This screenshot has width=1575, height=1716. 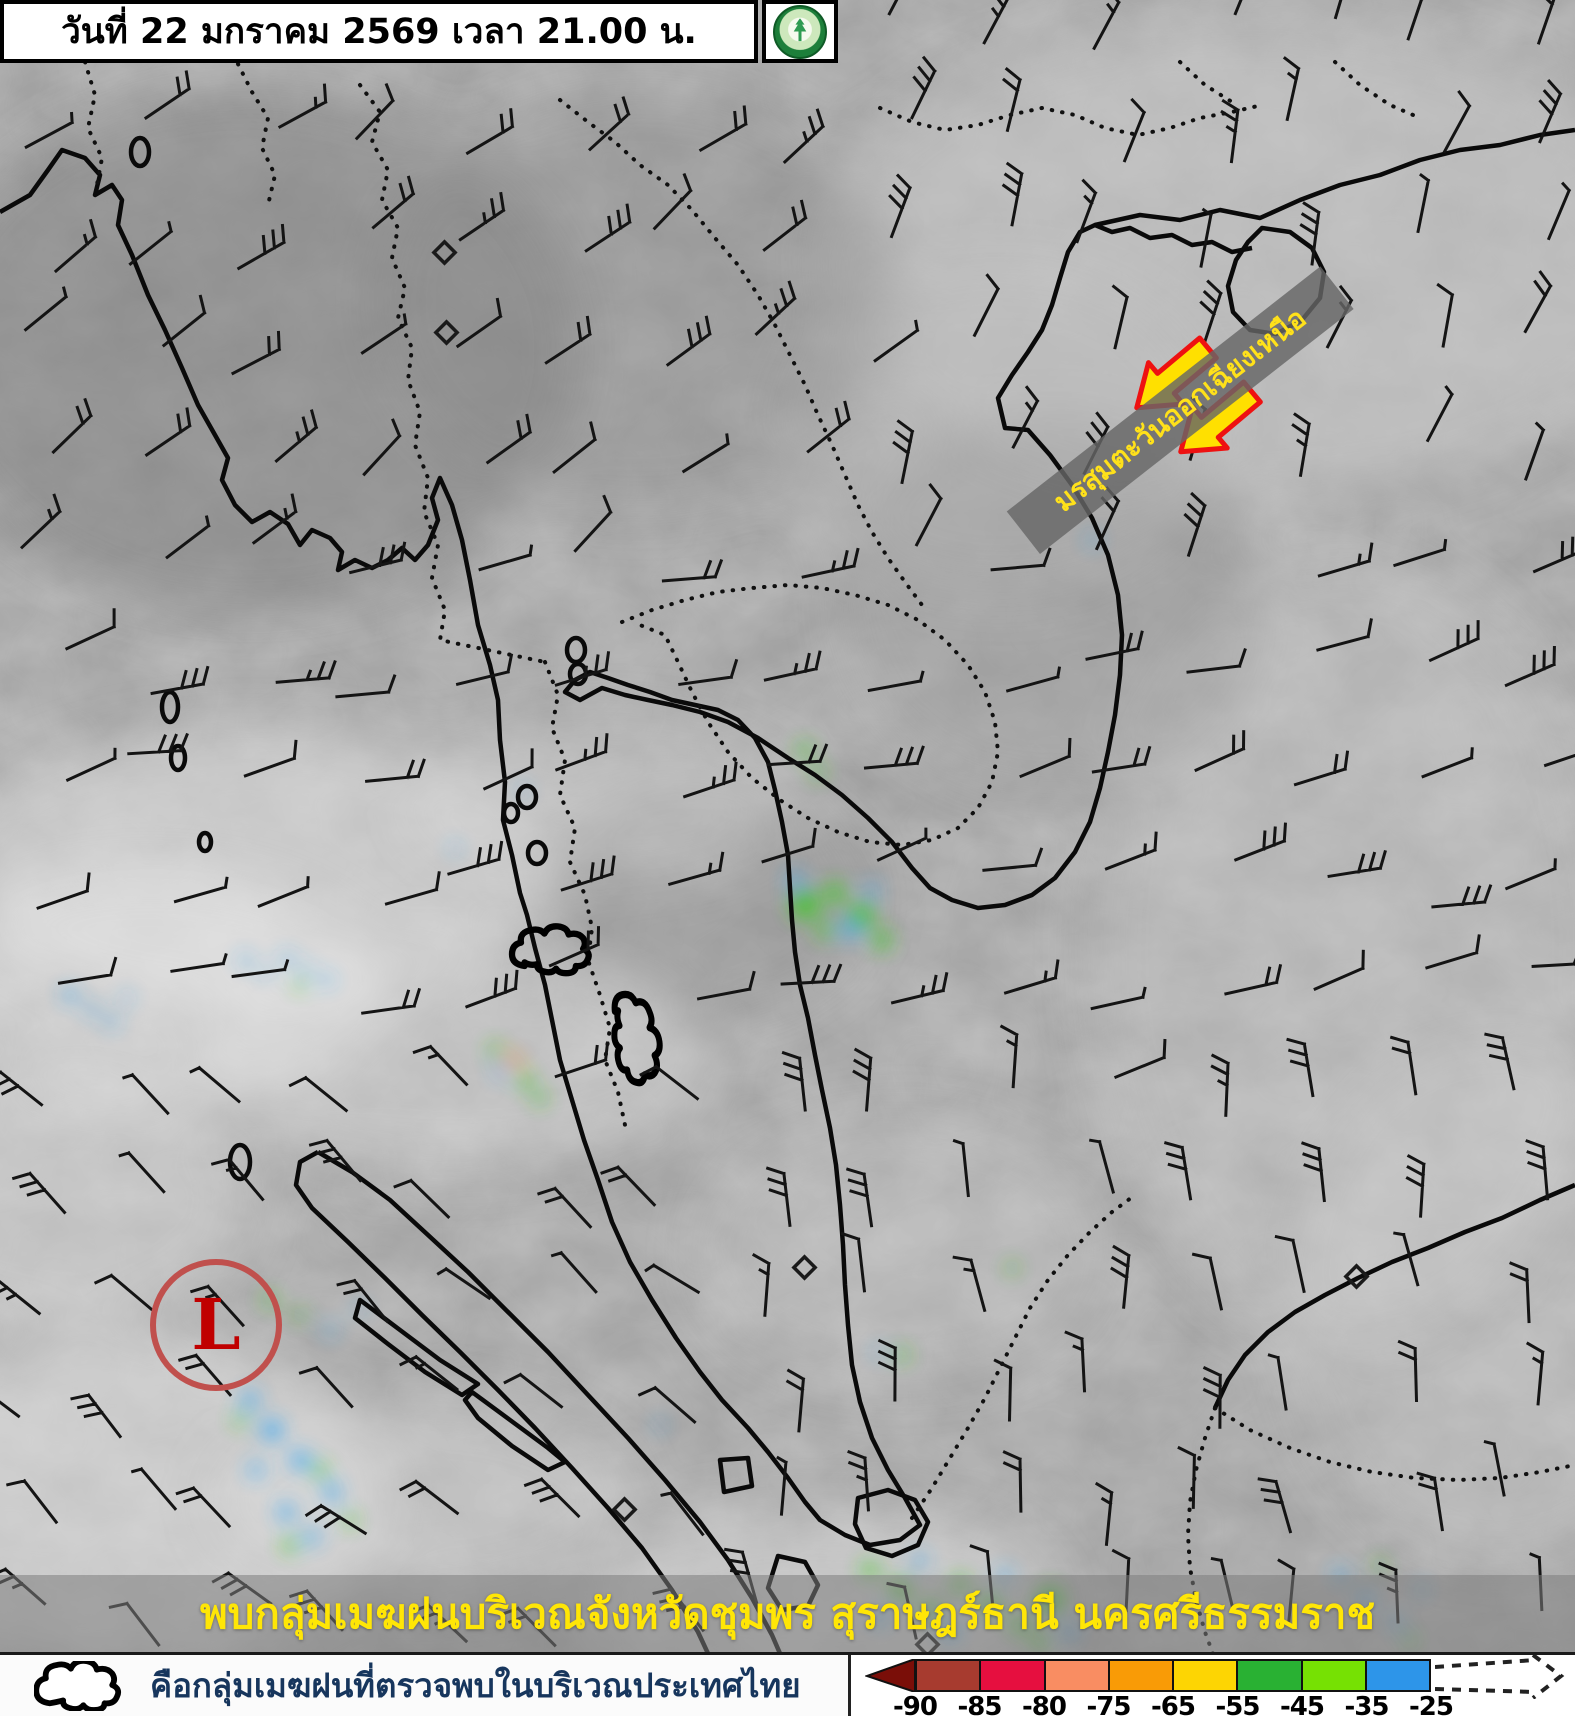 What do you see at coordinates (475, 1685) in the screenshot?
I see `legend-cloud-note: คือกลุ่มเมฆฝนที่ตรวจพบในบริเวณประเทศไทย` at bounding box center [475, 1685].